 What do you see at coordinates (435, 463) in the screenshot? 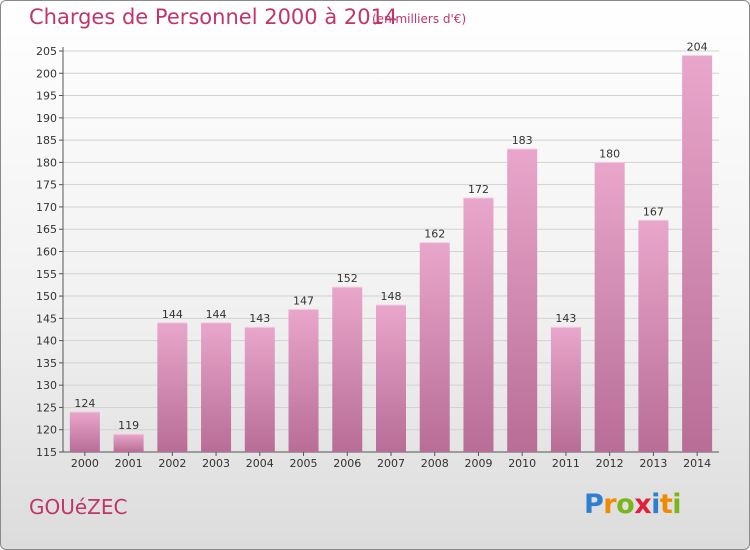
I see `x-tick-label: 2008` at bounding box center [435, 463].